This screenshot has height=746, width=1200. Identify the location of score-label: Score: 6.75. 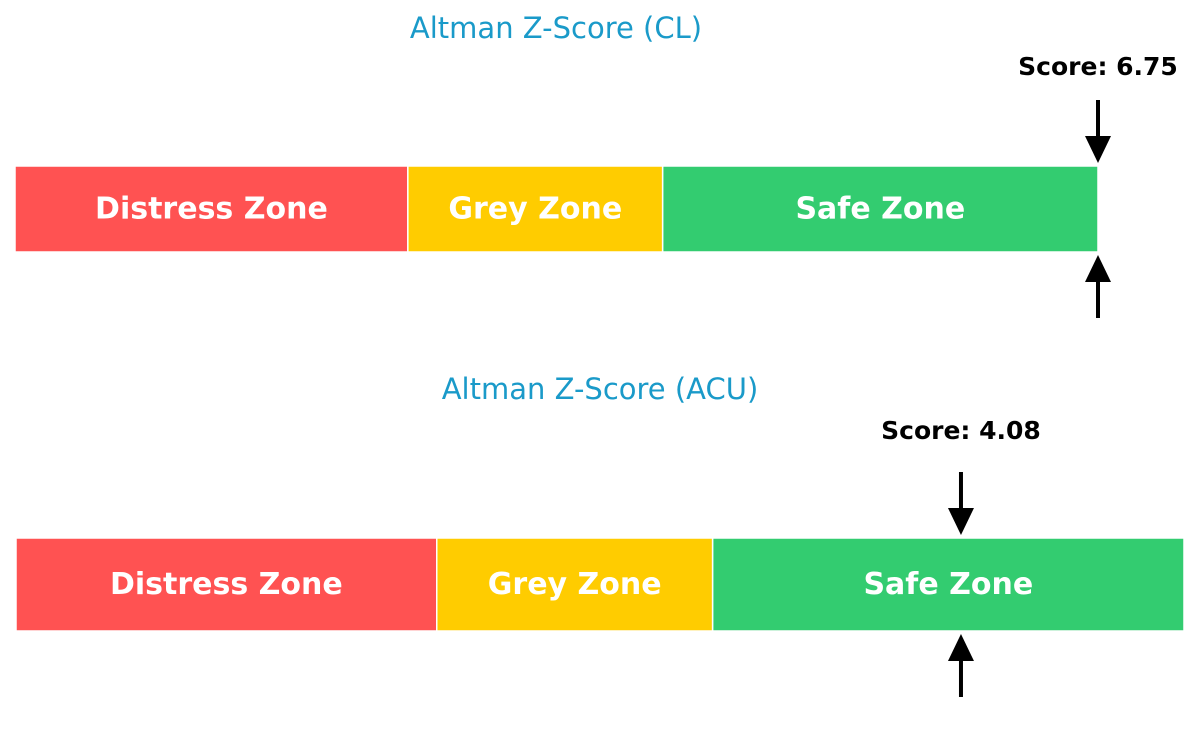
(1098, 66).